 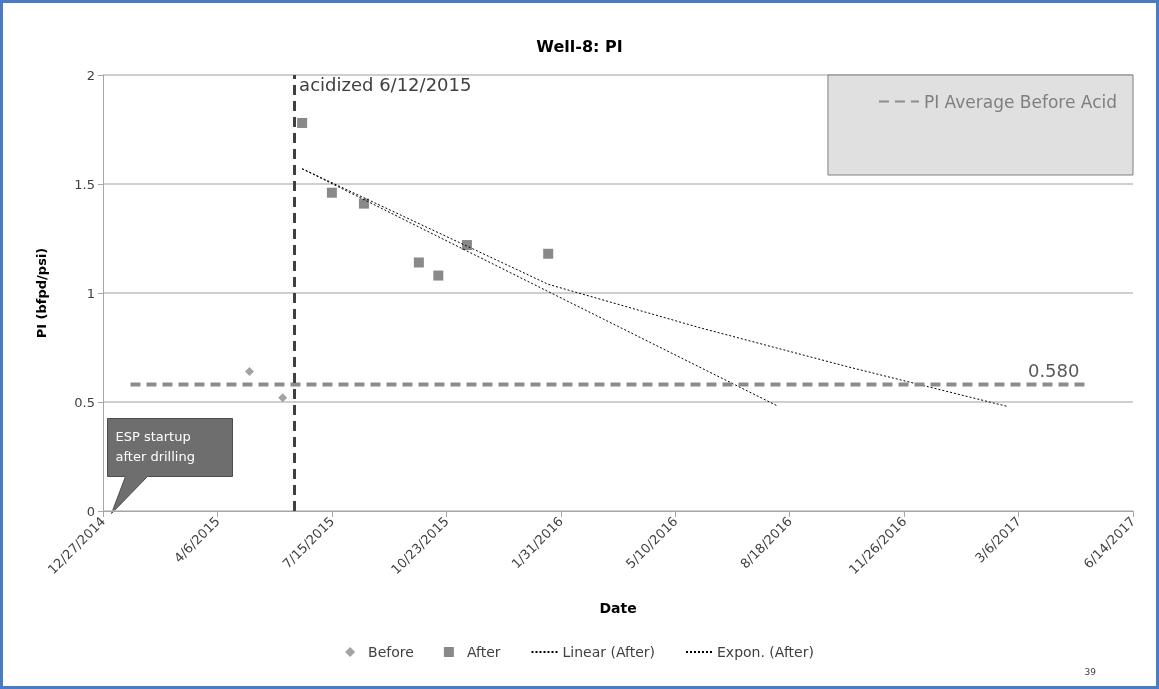 What do you see at coordinates (1053, 371) in the screenshot?
I see `data-label: 0.580` at bounding box center [1053, 371].